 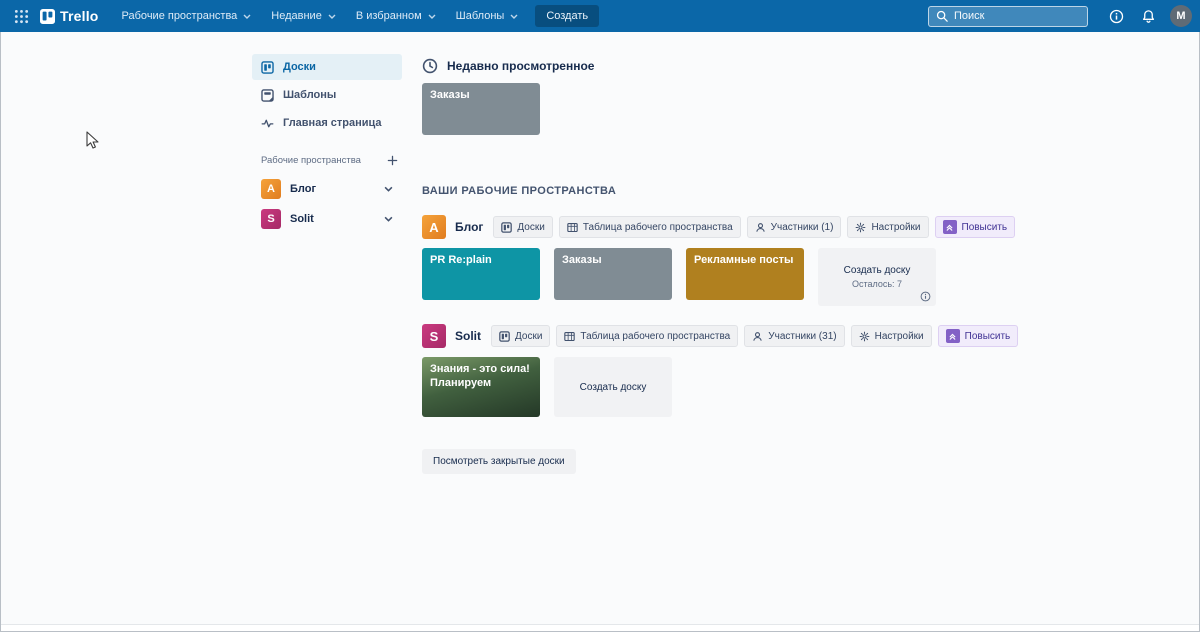 I want to click on sidebar-workspaces-heading: Рабочие пространства, so click(x=330, y=160).